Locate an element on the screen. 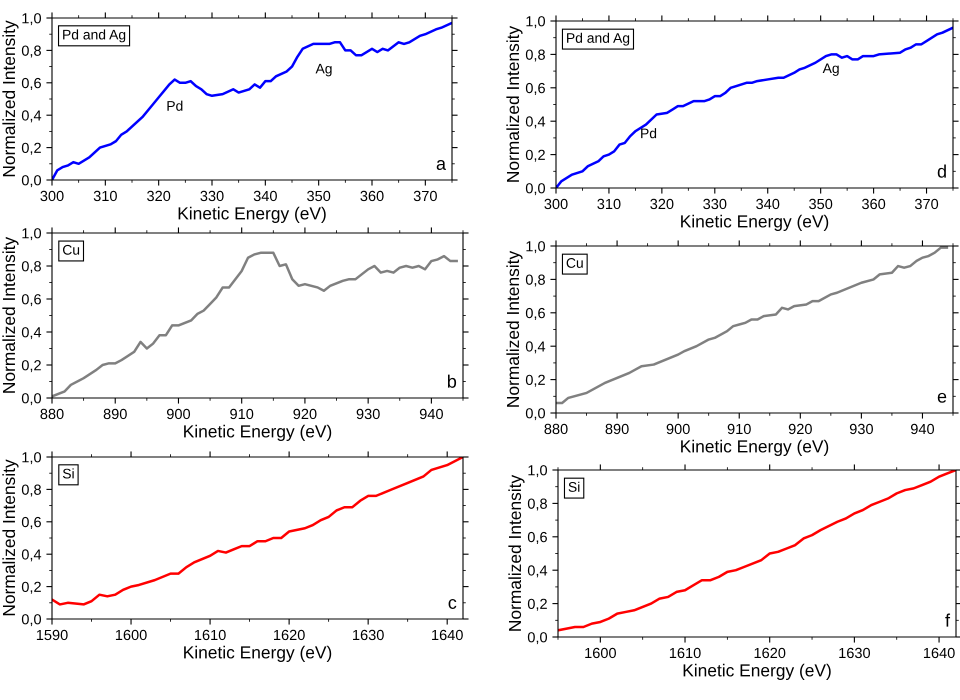 The height and width of the screenshot is (700, 960). annotation: f is located at coordinates (947, 620).